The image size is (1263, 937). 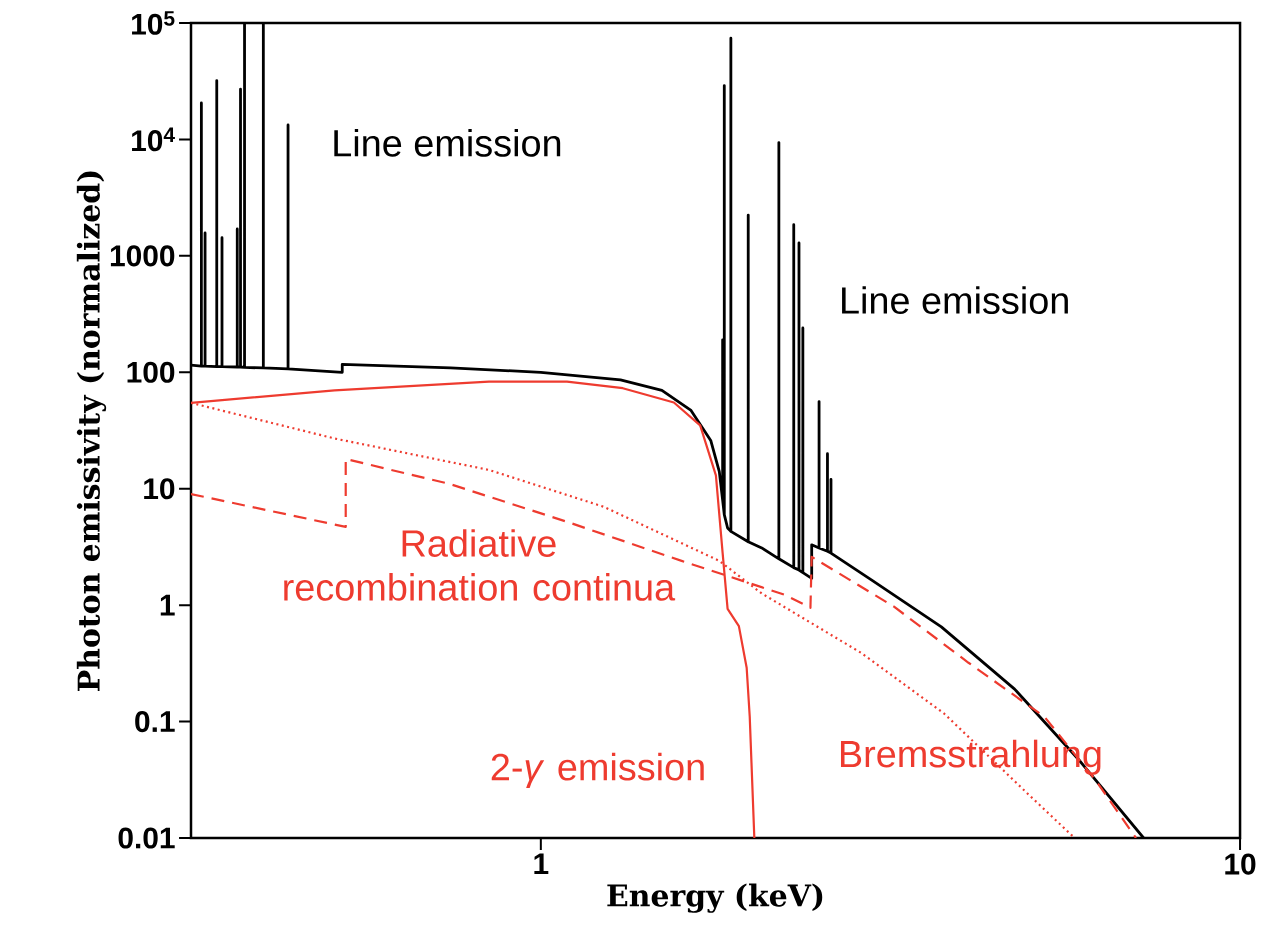 I want to click on series-label: Radiative recombination continua, so click(x=480, y=565).